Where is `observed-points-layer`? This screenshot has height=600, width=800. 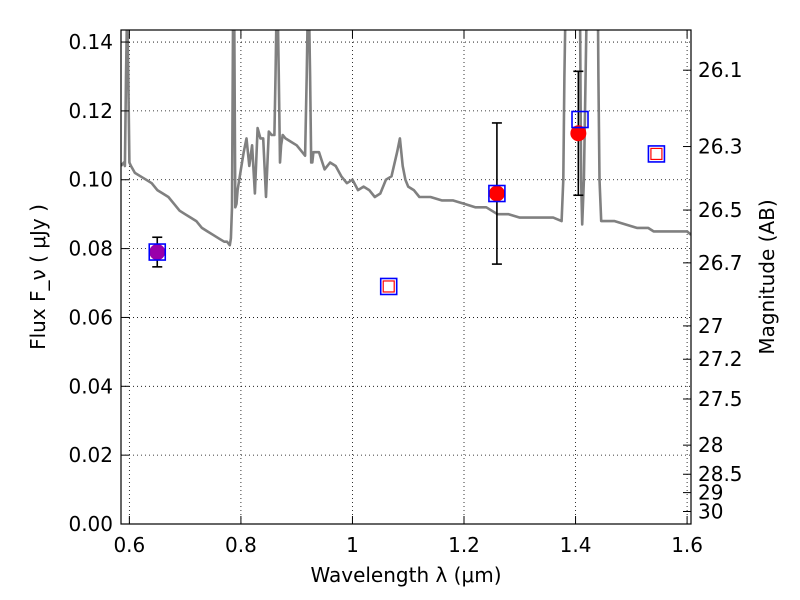 observed-points-layer is located at coordinates (368, 193).